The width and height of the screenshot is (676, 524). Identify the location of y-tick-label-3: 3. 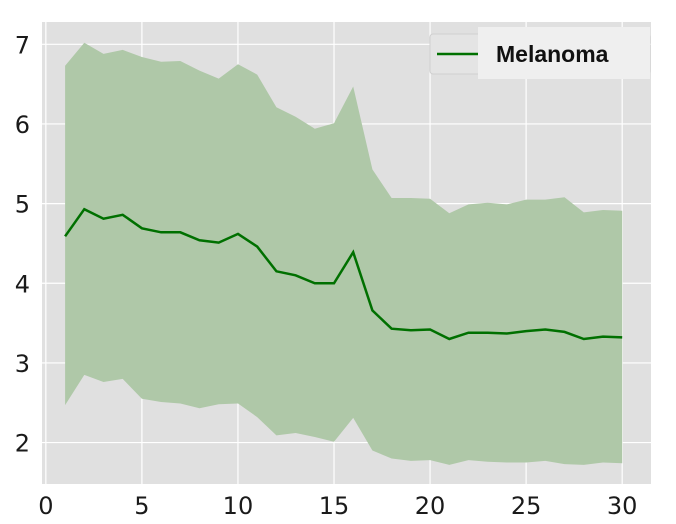
(22, 364).